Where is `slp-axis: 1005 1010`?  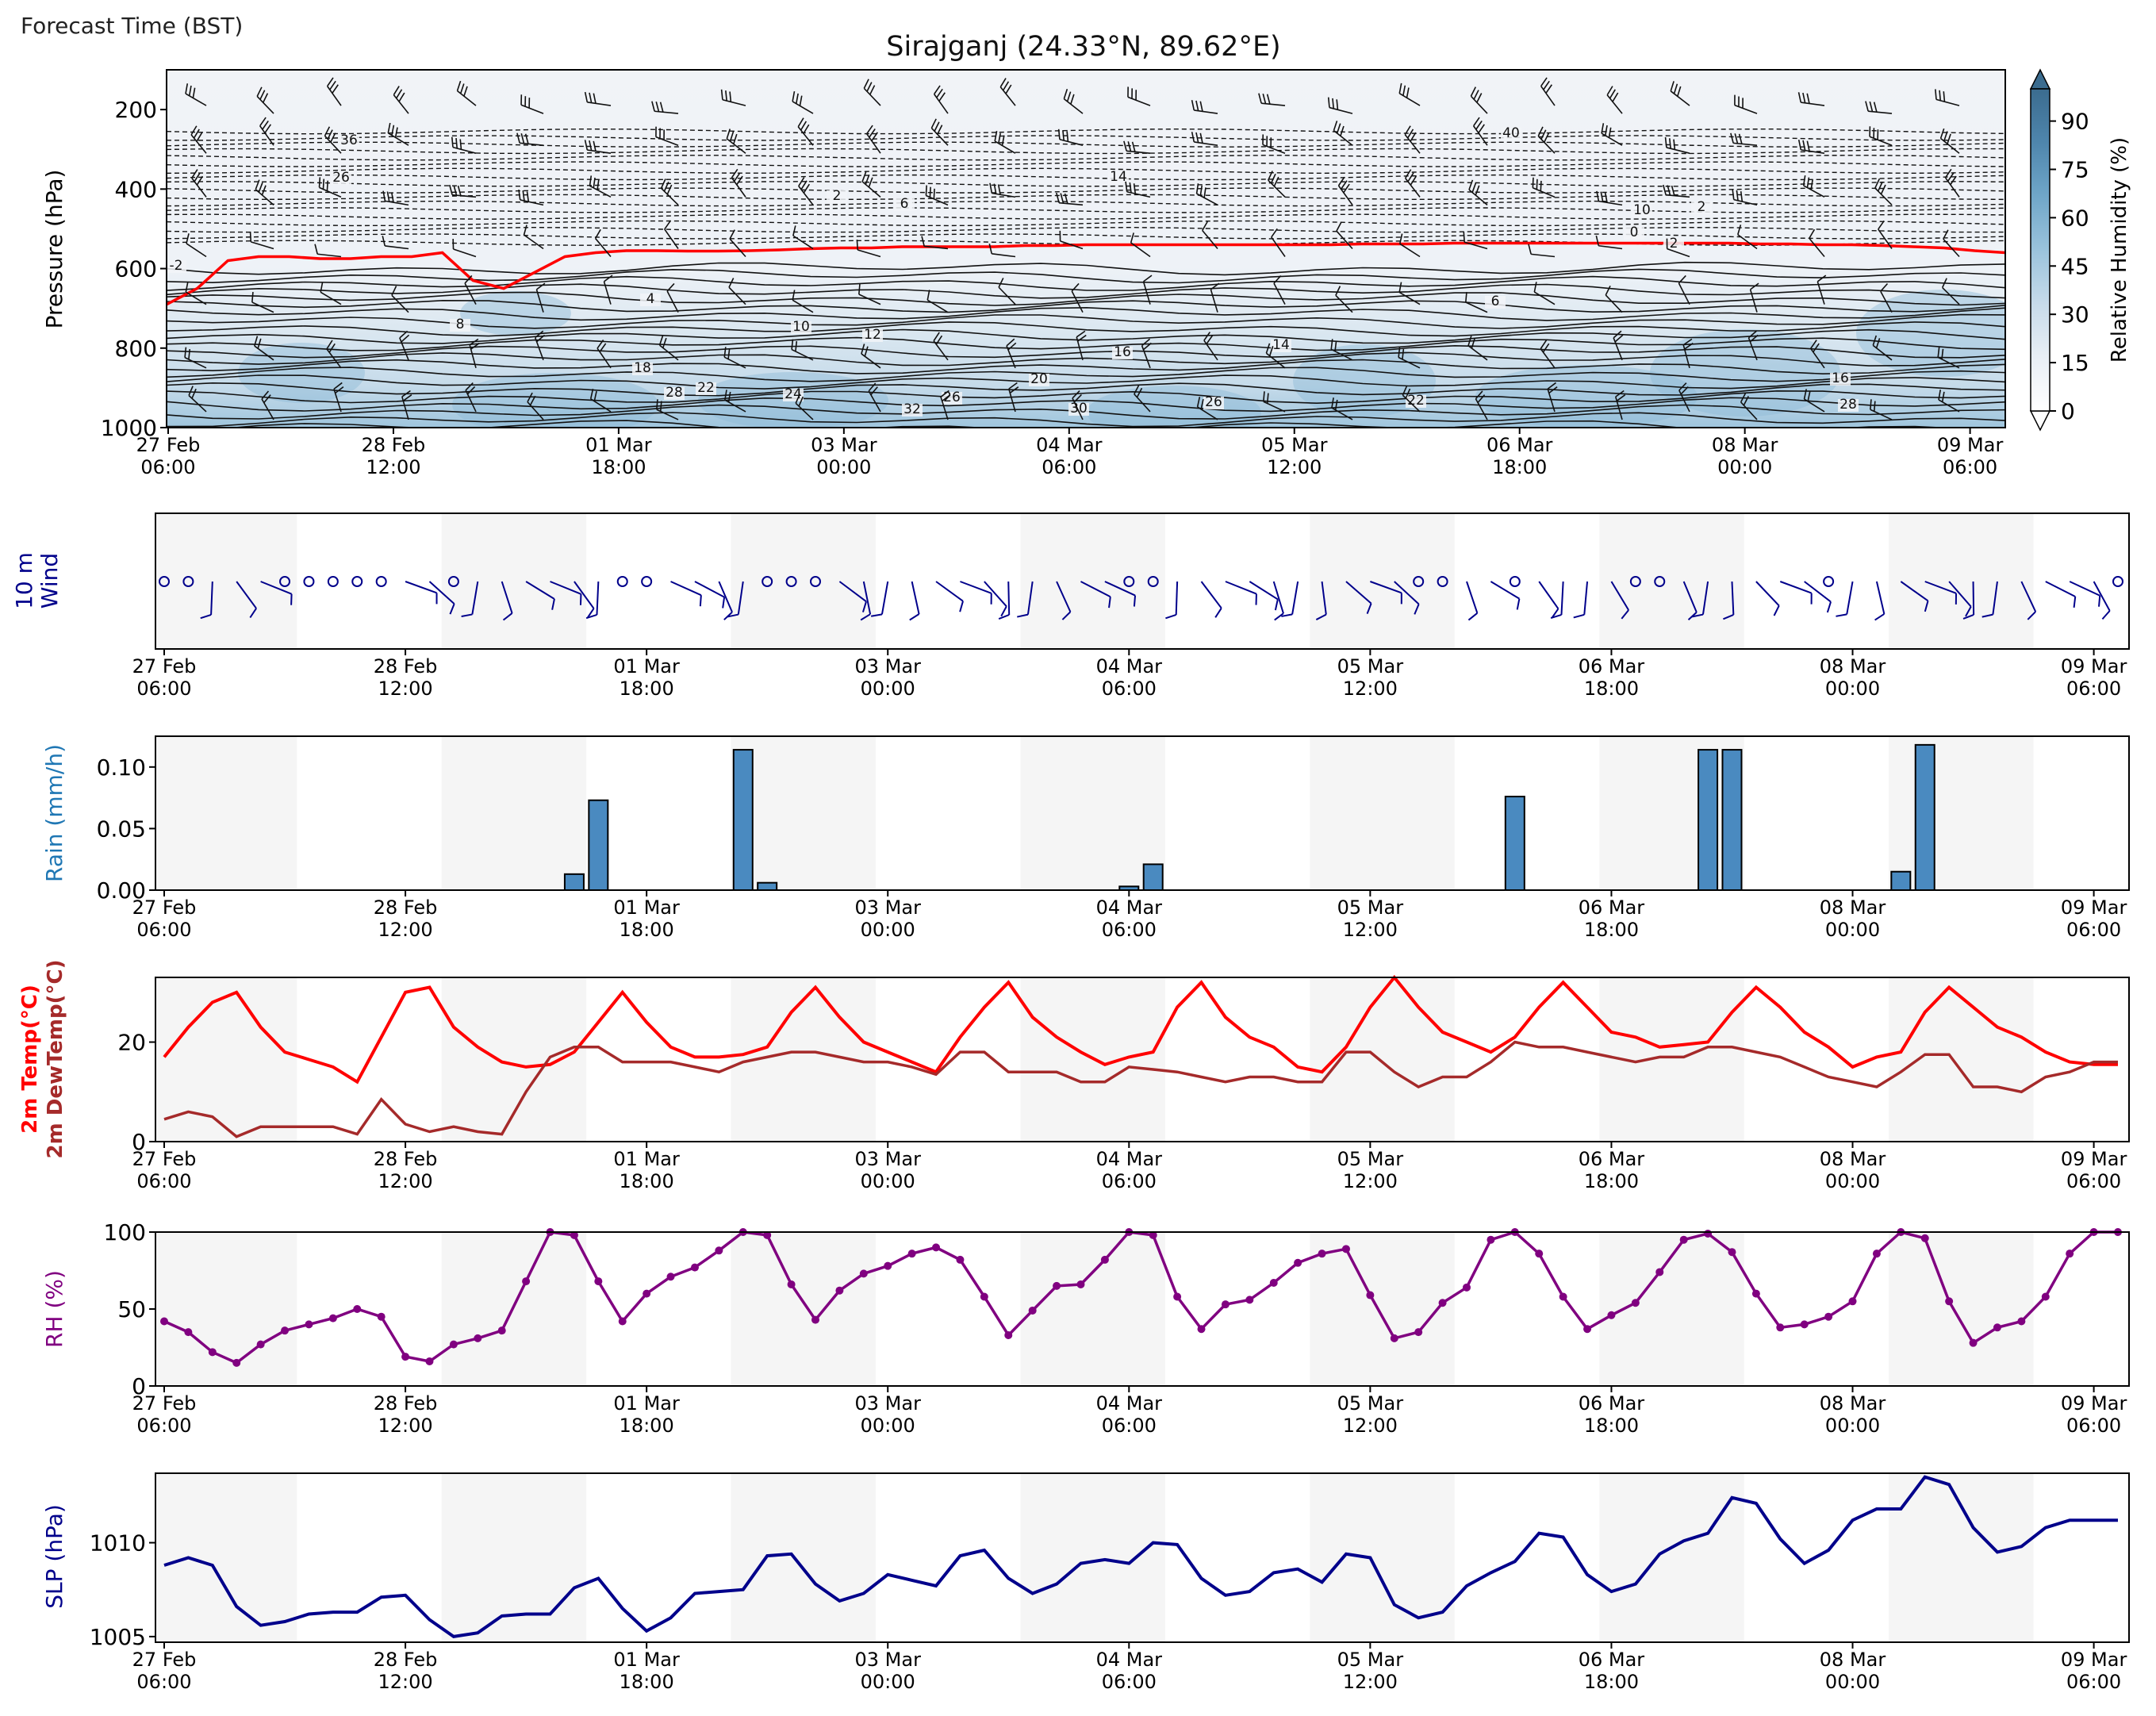 slp-axis: 1005 1010 is located at coordinates (122, 1590).